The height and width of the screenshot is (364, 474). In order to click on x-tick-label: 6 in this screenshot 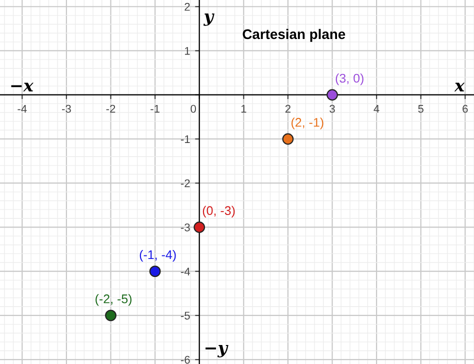, I will do `click(465, 108)`.